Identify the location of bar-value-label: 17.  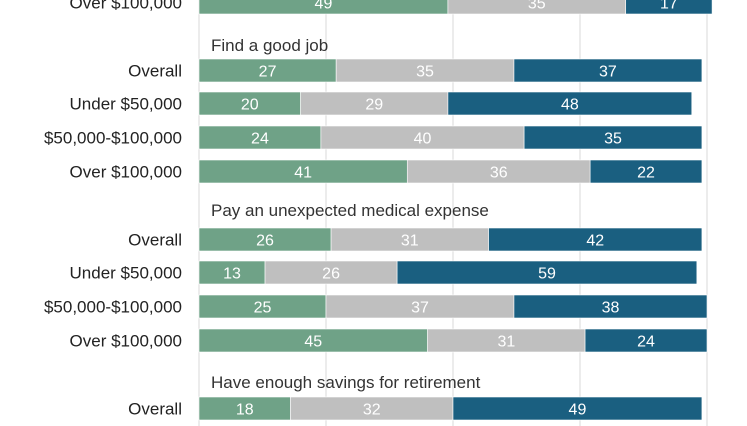
(669, 6).